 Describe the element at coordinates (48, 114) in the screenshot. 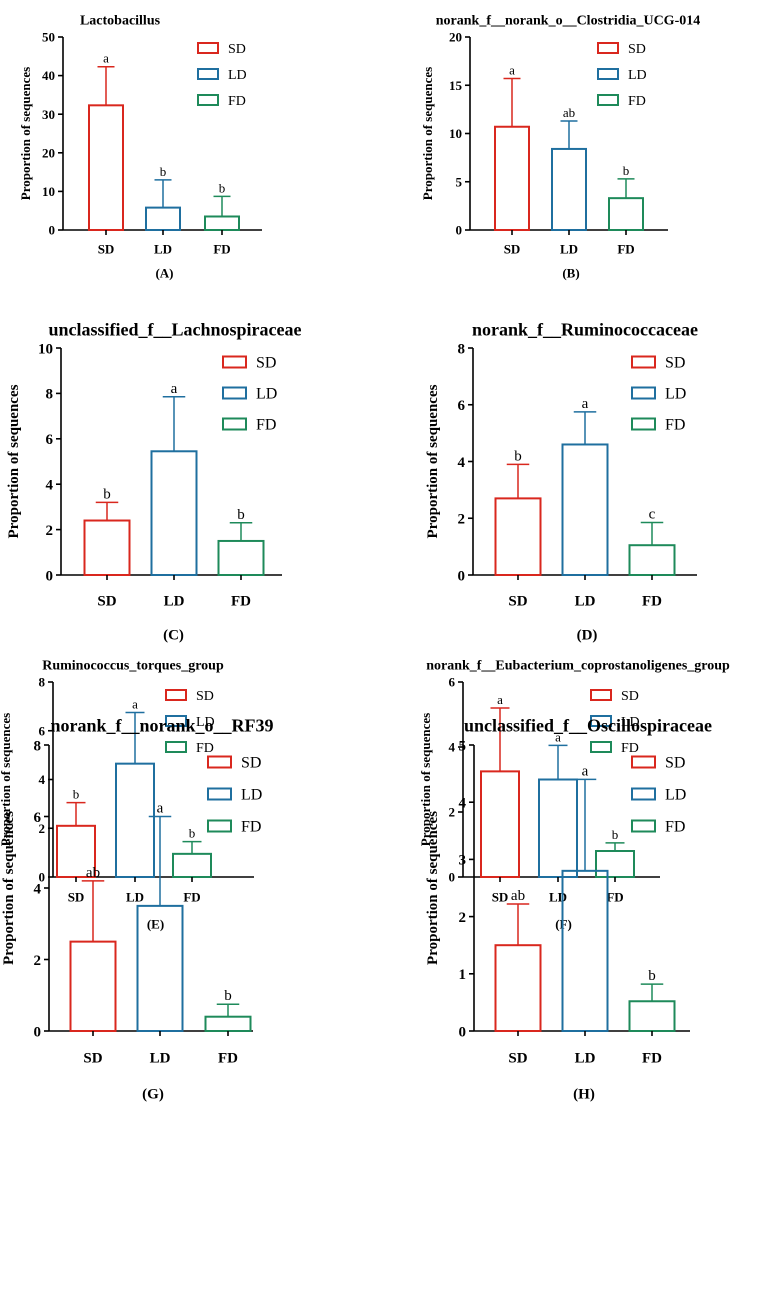

I see `y-tick-label: 30` at that location.